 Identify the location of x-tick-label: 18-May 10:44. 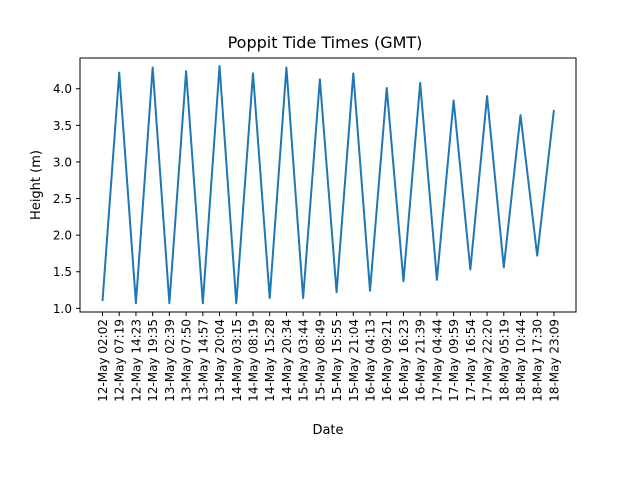
(521, 360).